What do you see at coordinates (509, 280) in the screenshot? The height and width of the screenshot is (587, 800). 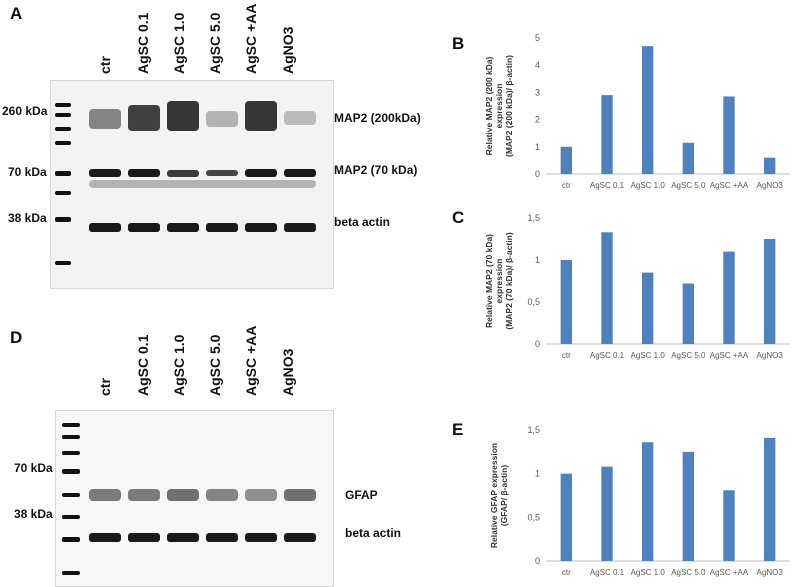 I see `y-axis-label: (MAP2 (70 kDa)/ β-actin)` at bounding box center [509, 280].